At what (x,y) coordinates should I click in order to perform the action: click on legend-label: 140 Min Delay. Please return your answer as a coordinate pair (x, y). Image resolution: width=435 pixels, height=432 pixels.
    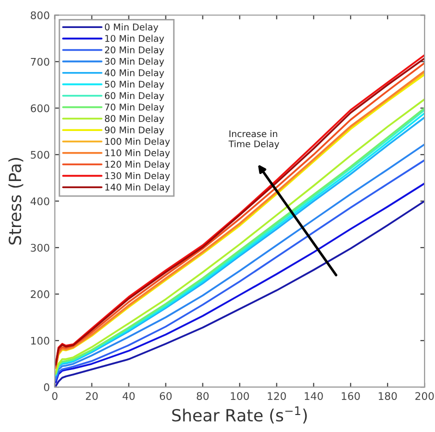
    Looking at the image, I should click on (137, 188).